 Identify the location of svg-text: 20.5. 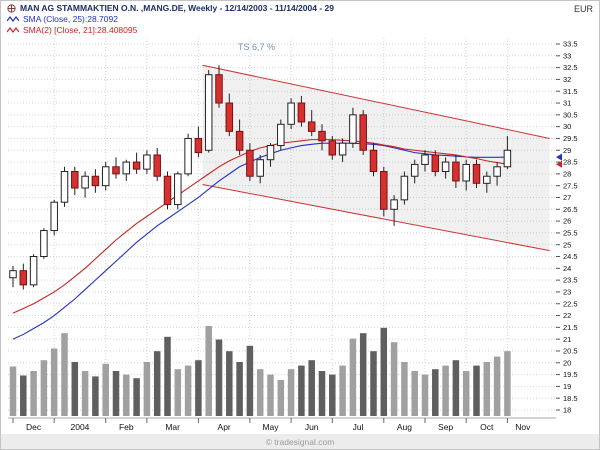
(570, 351).